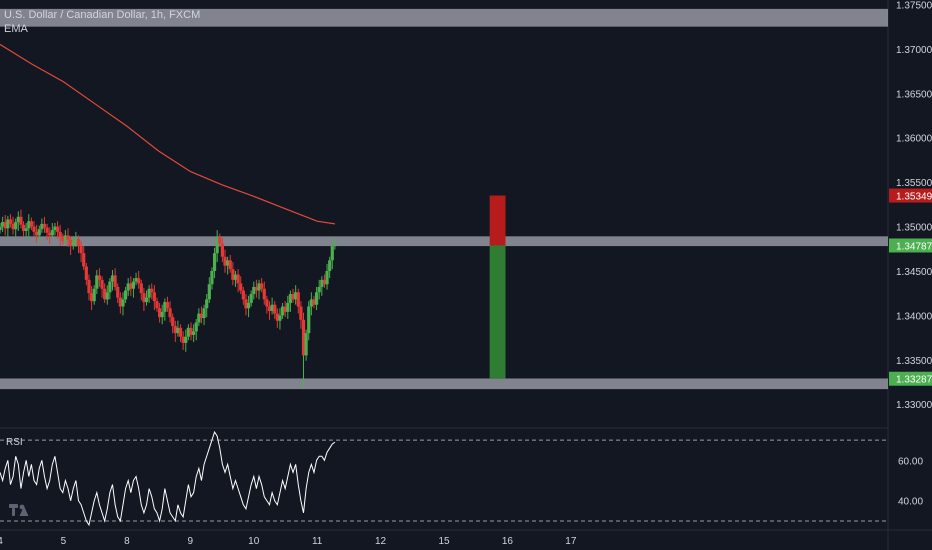  I want to click on price-label-badge: 1.35349, so click(910, 195).